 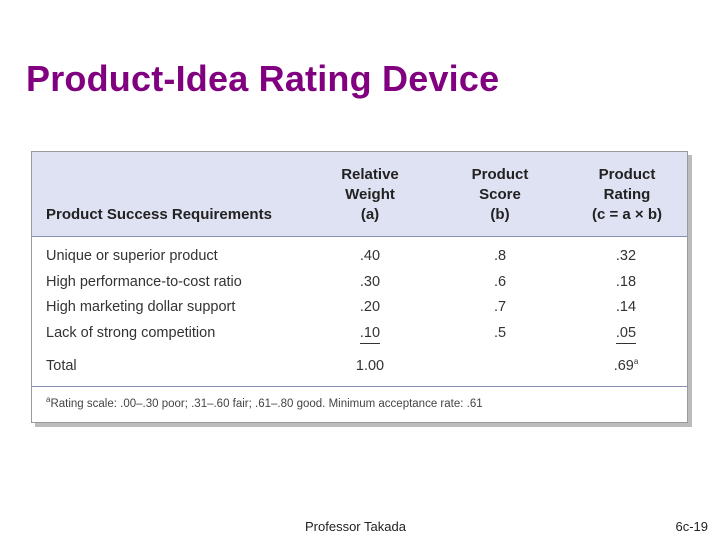 What do you see at coordinates (500, 282) in the screenshot?
I see `row-score: .6` at bounding box center [500, 282].